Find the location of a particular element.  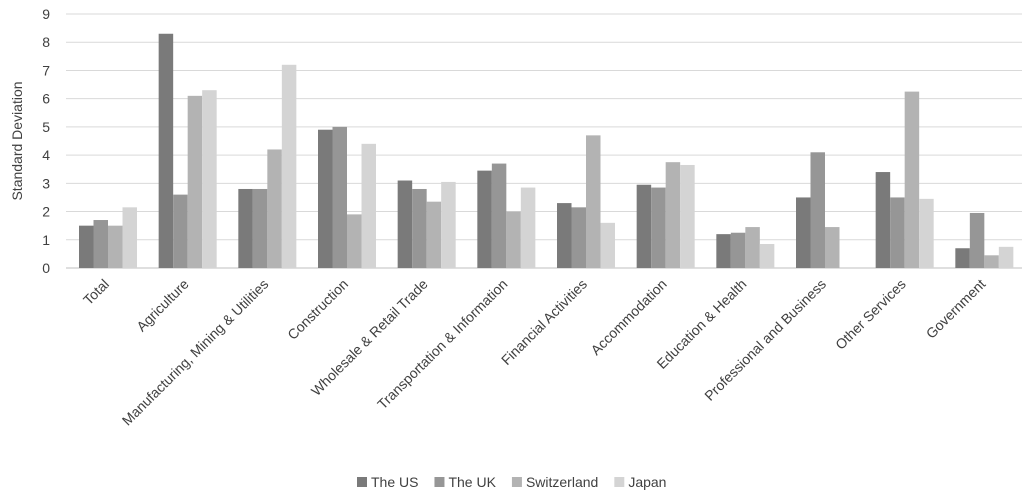

legend-item-japan: Japan is located at coordinates (640, 482).